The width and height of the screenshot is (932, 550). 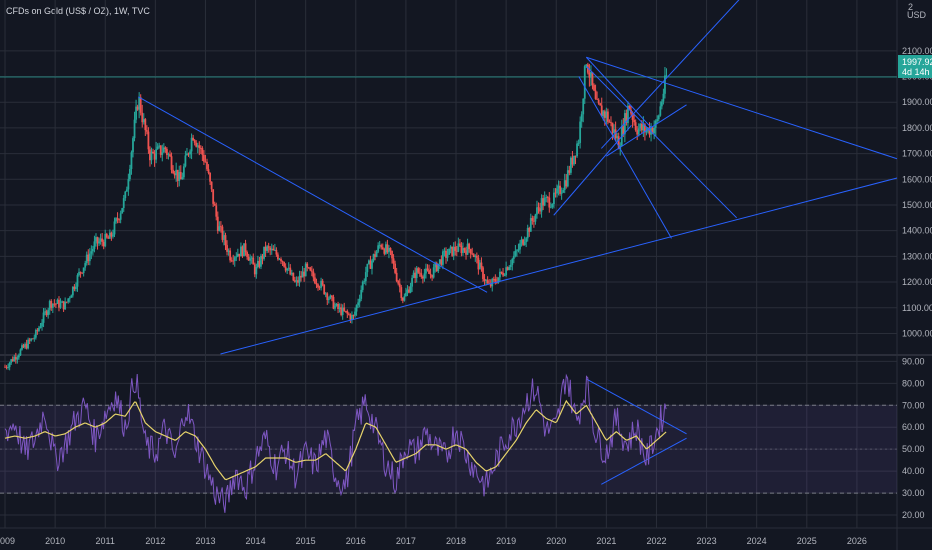 I want to click on currency-label: USD, so click(x=917, y=15).